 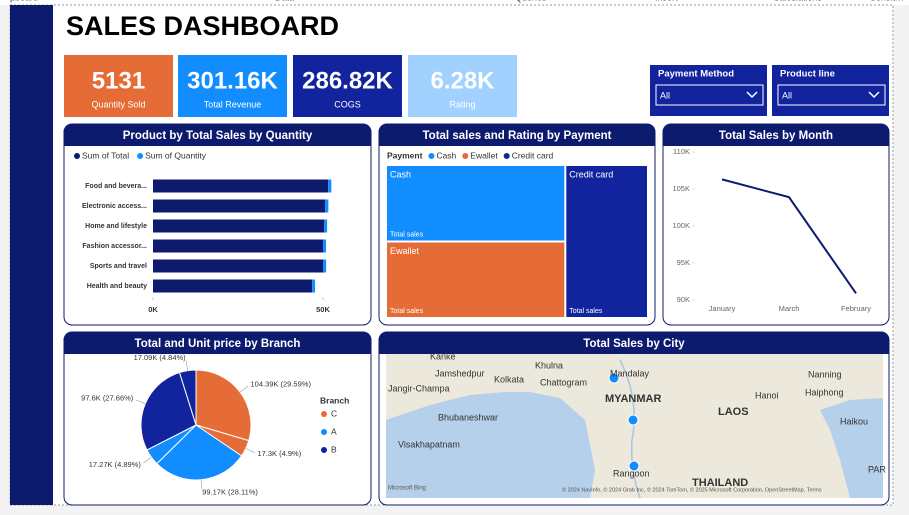 I want to click on map-label: Khulna, so click(x=549, y=365).